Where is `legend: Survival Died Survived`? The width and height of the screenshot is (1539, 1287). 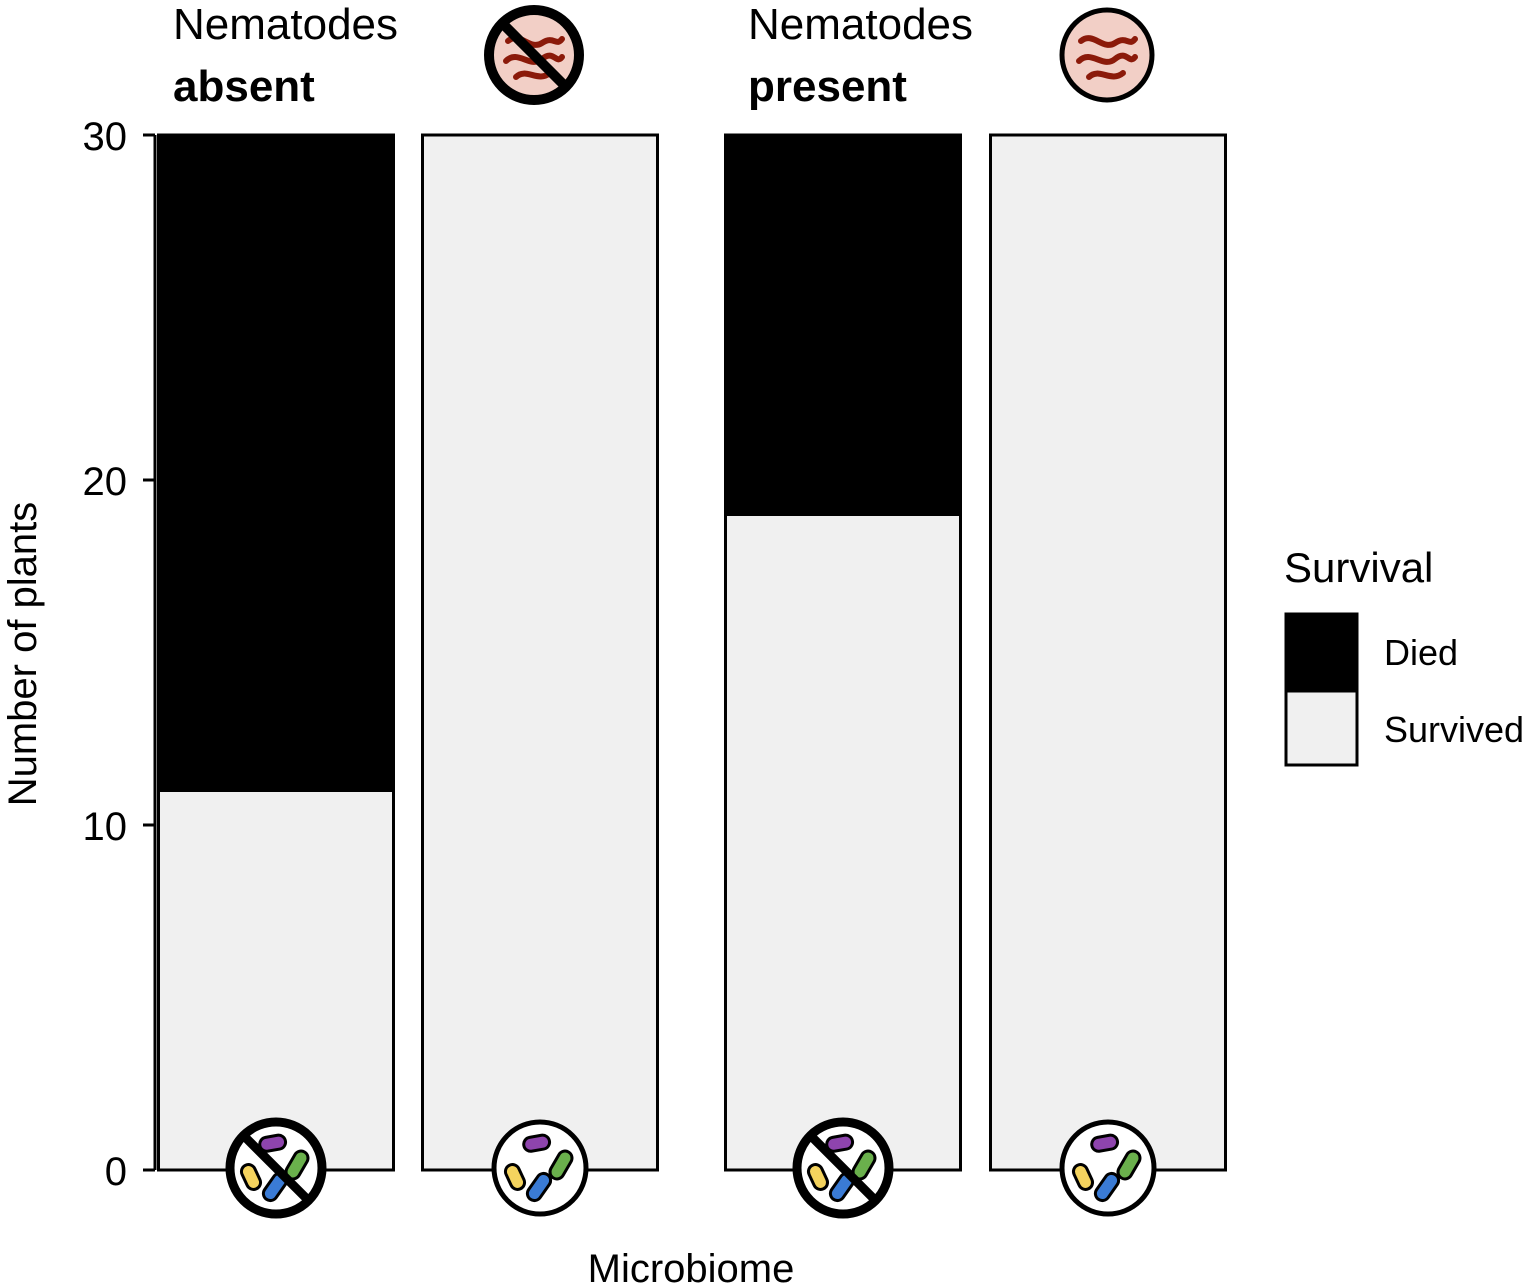
legend: Survival Died Survived is located at coordinates (1404, 655).